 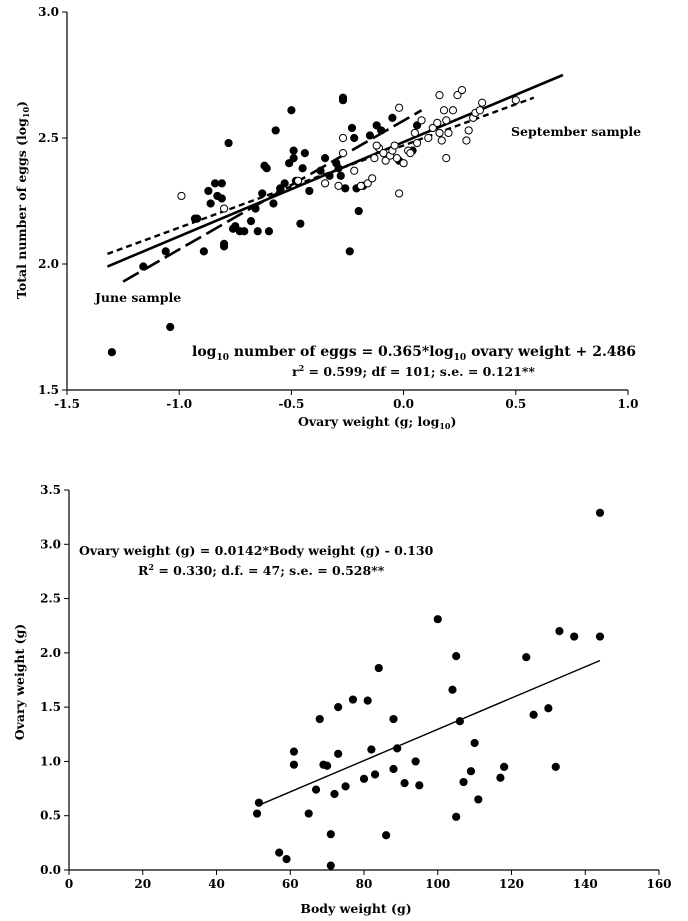 What do you see at coordinates (515, 404) in the screenshot?
I see `x-tick-label: 0.5` at bounding box center [515, 404].